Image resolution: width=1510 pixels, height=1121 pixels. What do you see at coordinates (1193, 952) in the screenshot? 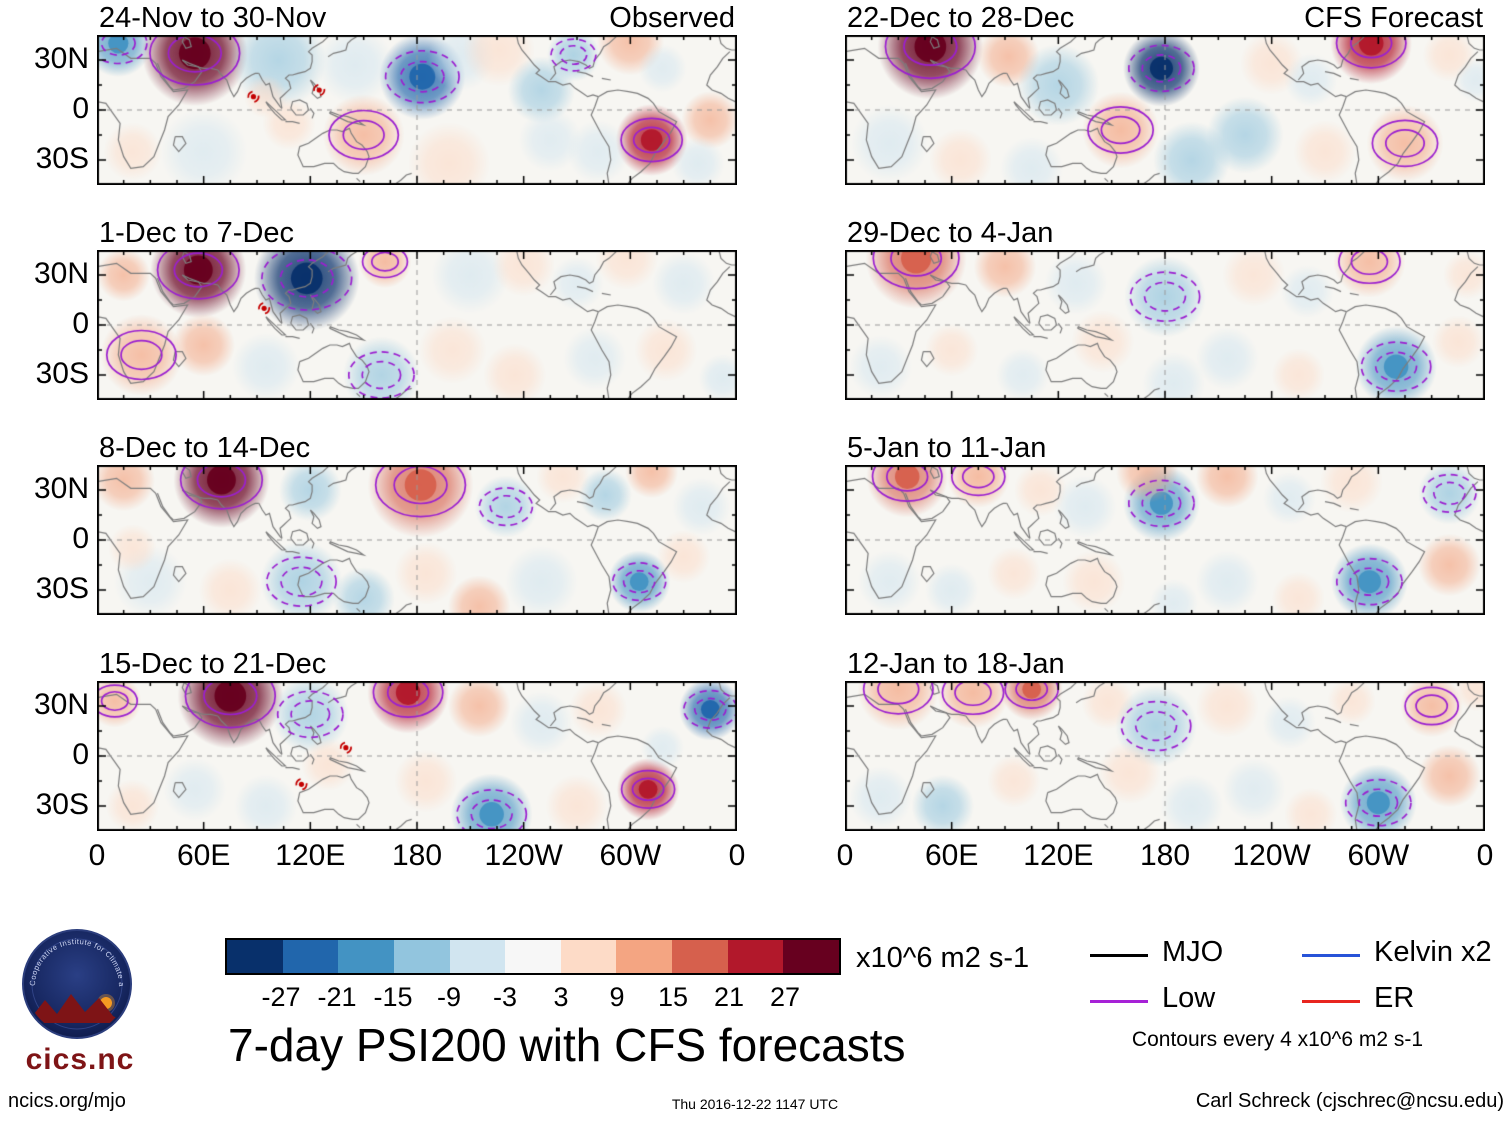
I see `legend-label: MJO` at bounding box center [1193, 952].